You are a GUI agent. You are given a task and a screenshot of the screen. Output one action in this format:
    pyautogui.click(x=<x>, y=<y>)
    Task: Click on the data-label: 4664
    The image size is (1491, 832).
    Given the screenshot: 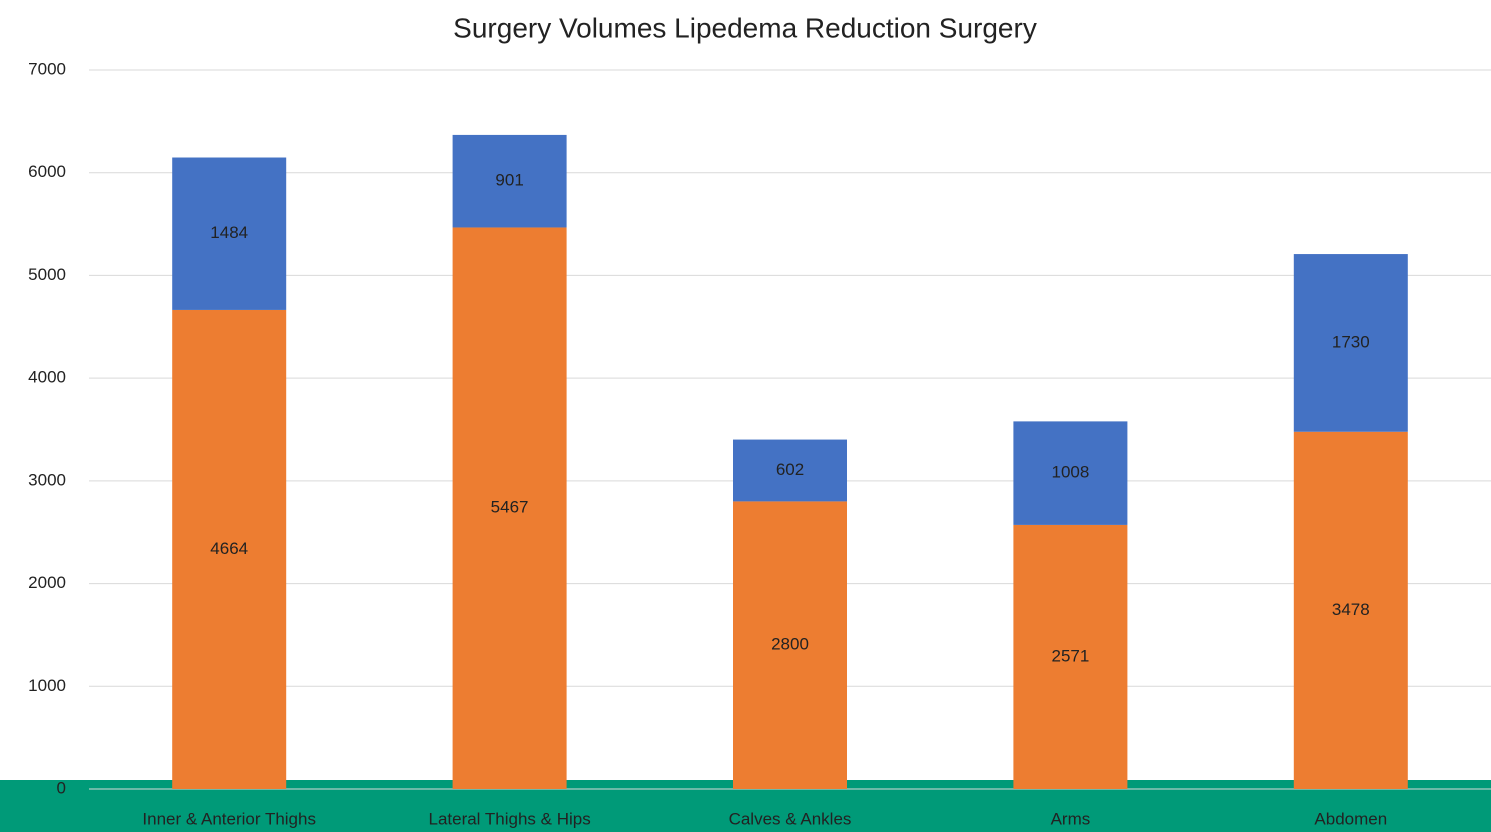 What is the action you would take?
    pyautogui.click(x=229, y=548)
    